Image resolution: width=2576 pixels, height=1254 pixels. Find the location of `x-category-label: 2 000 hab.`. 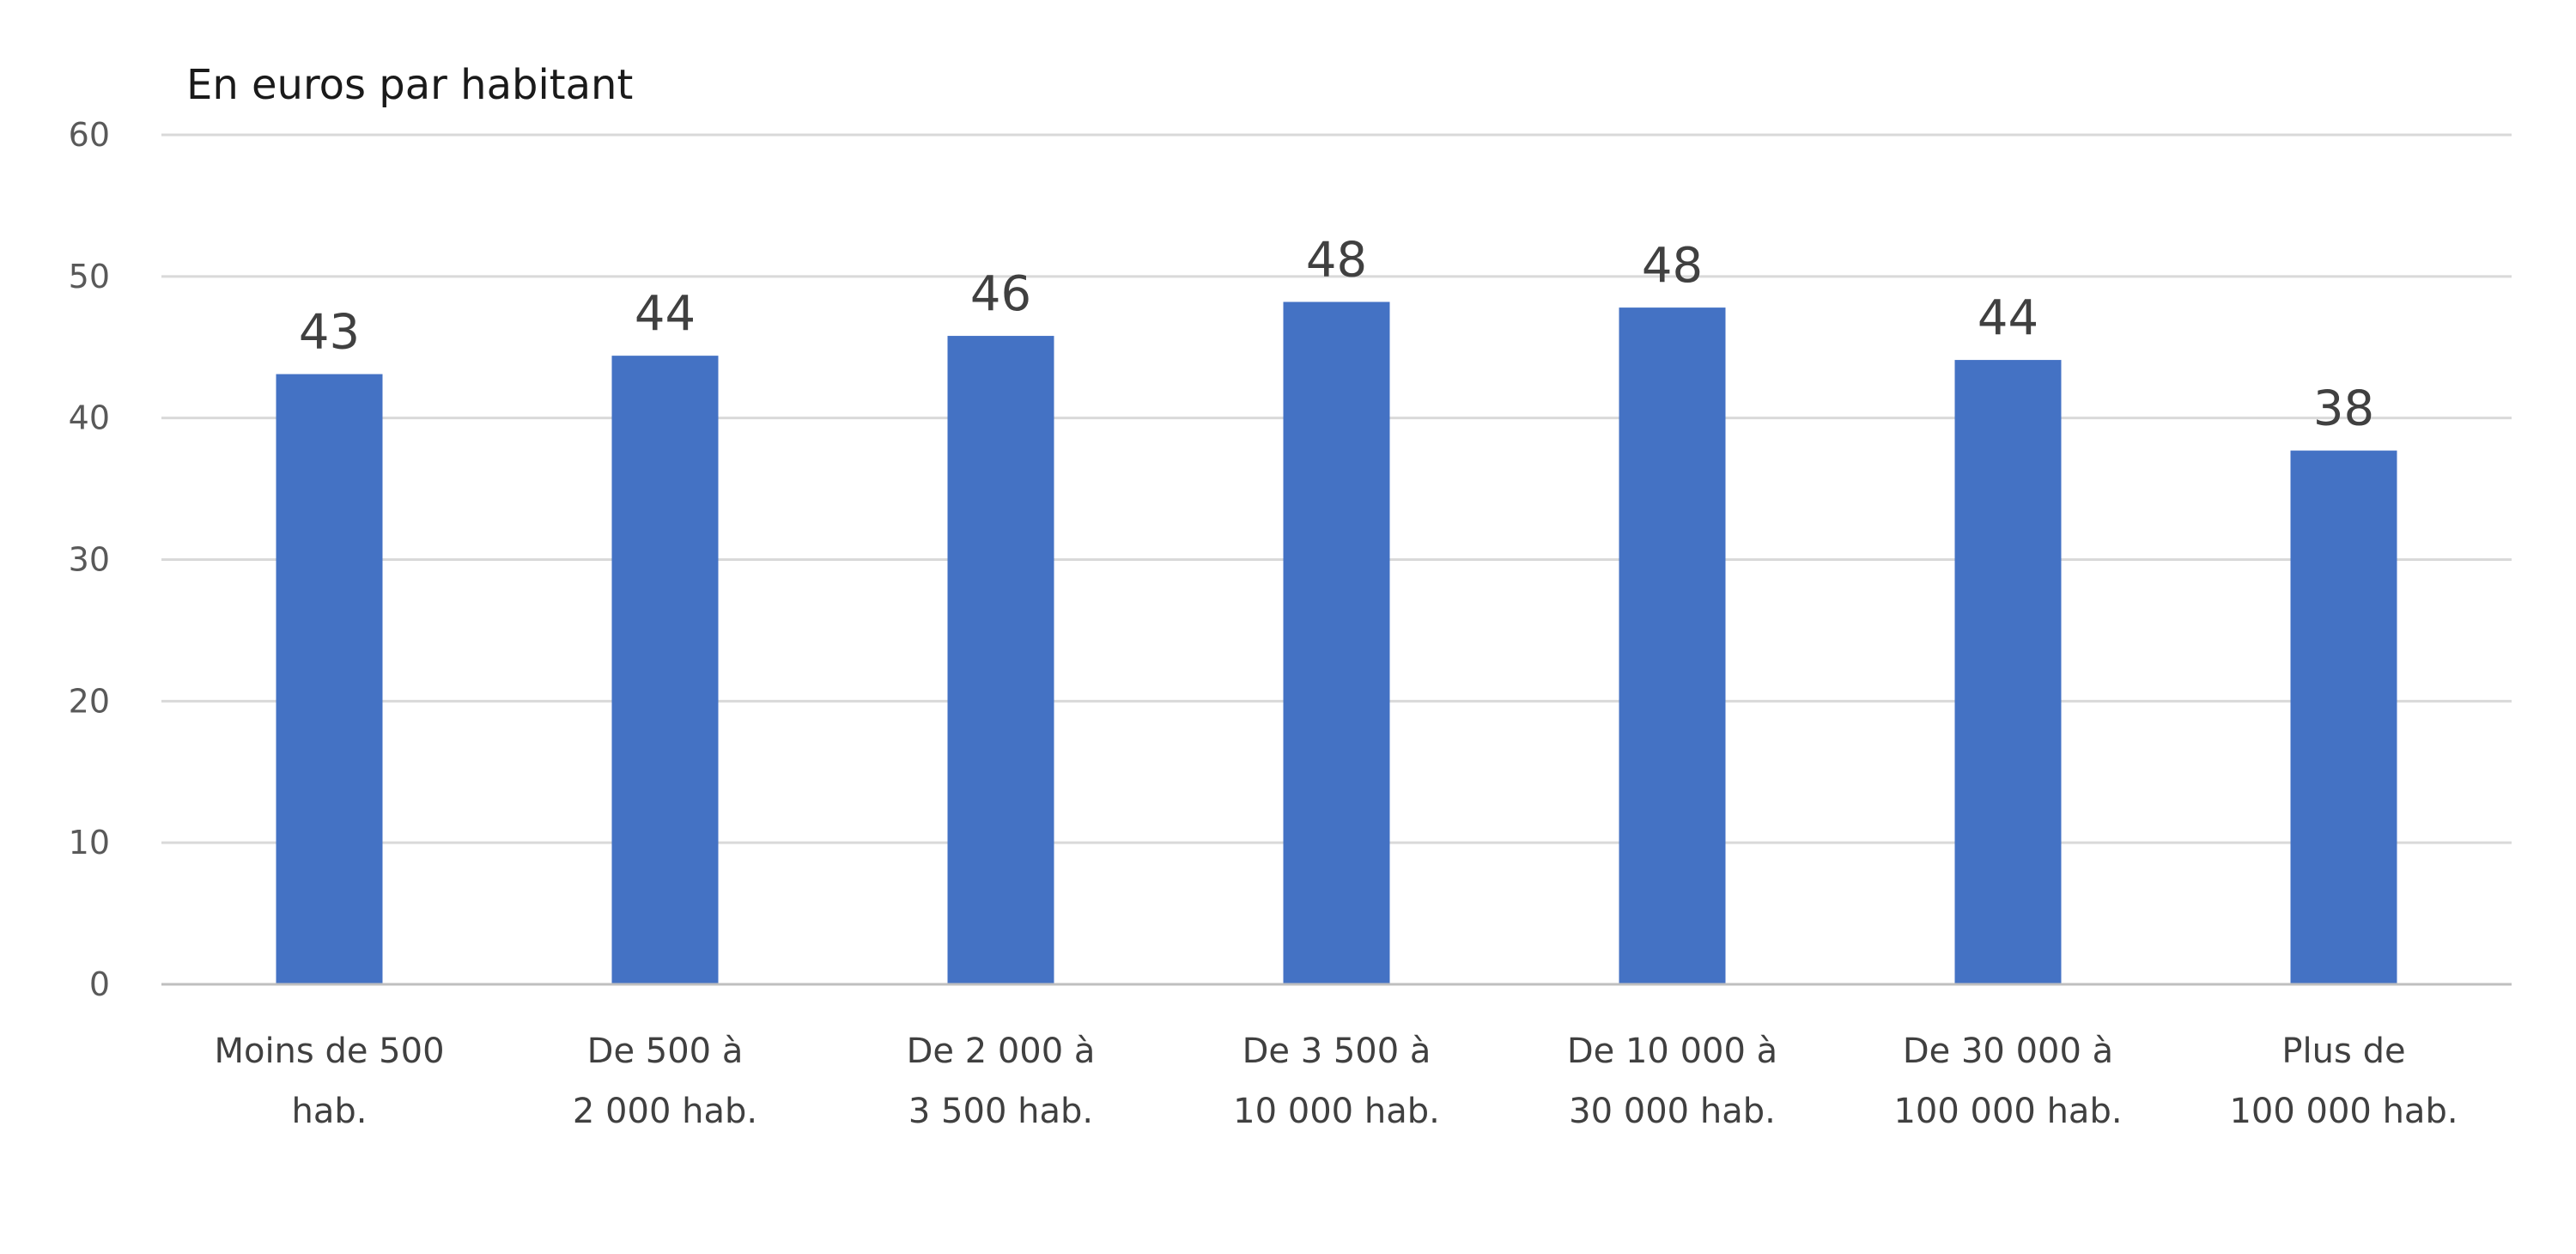

x-category-label: 2 000 hab. is located at coordinates (665, 1111).